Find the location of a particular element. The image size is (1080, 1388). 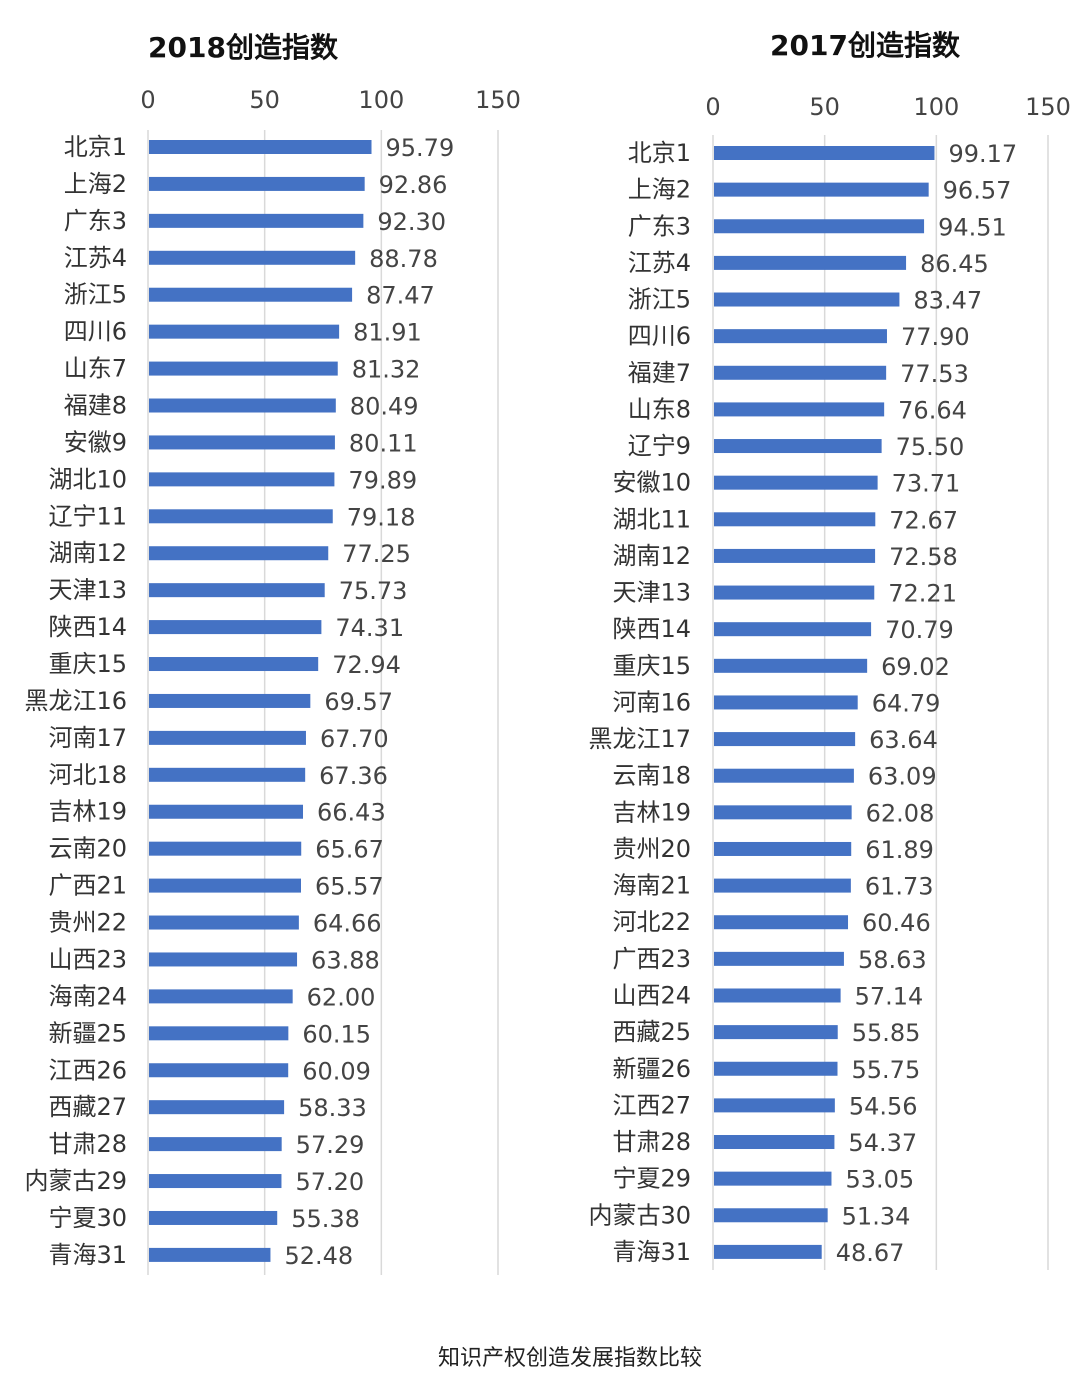

category-label: 新疆26 is located at coordinates (651, 1069).